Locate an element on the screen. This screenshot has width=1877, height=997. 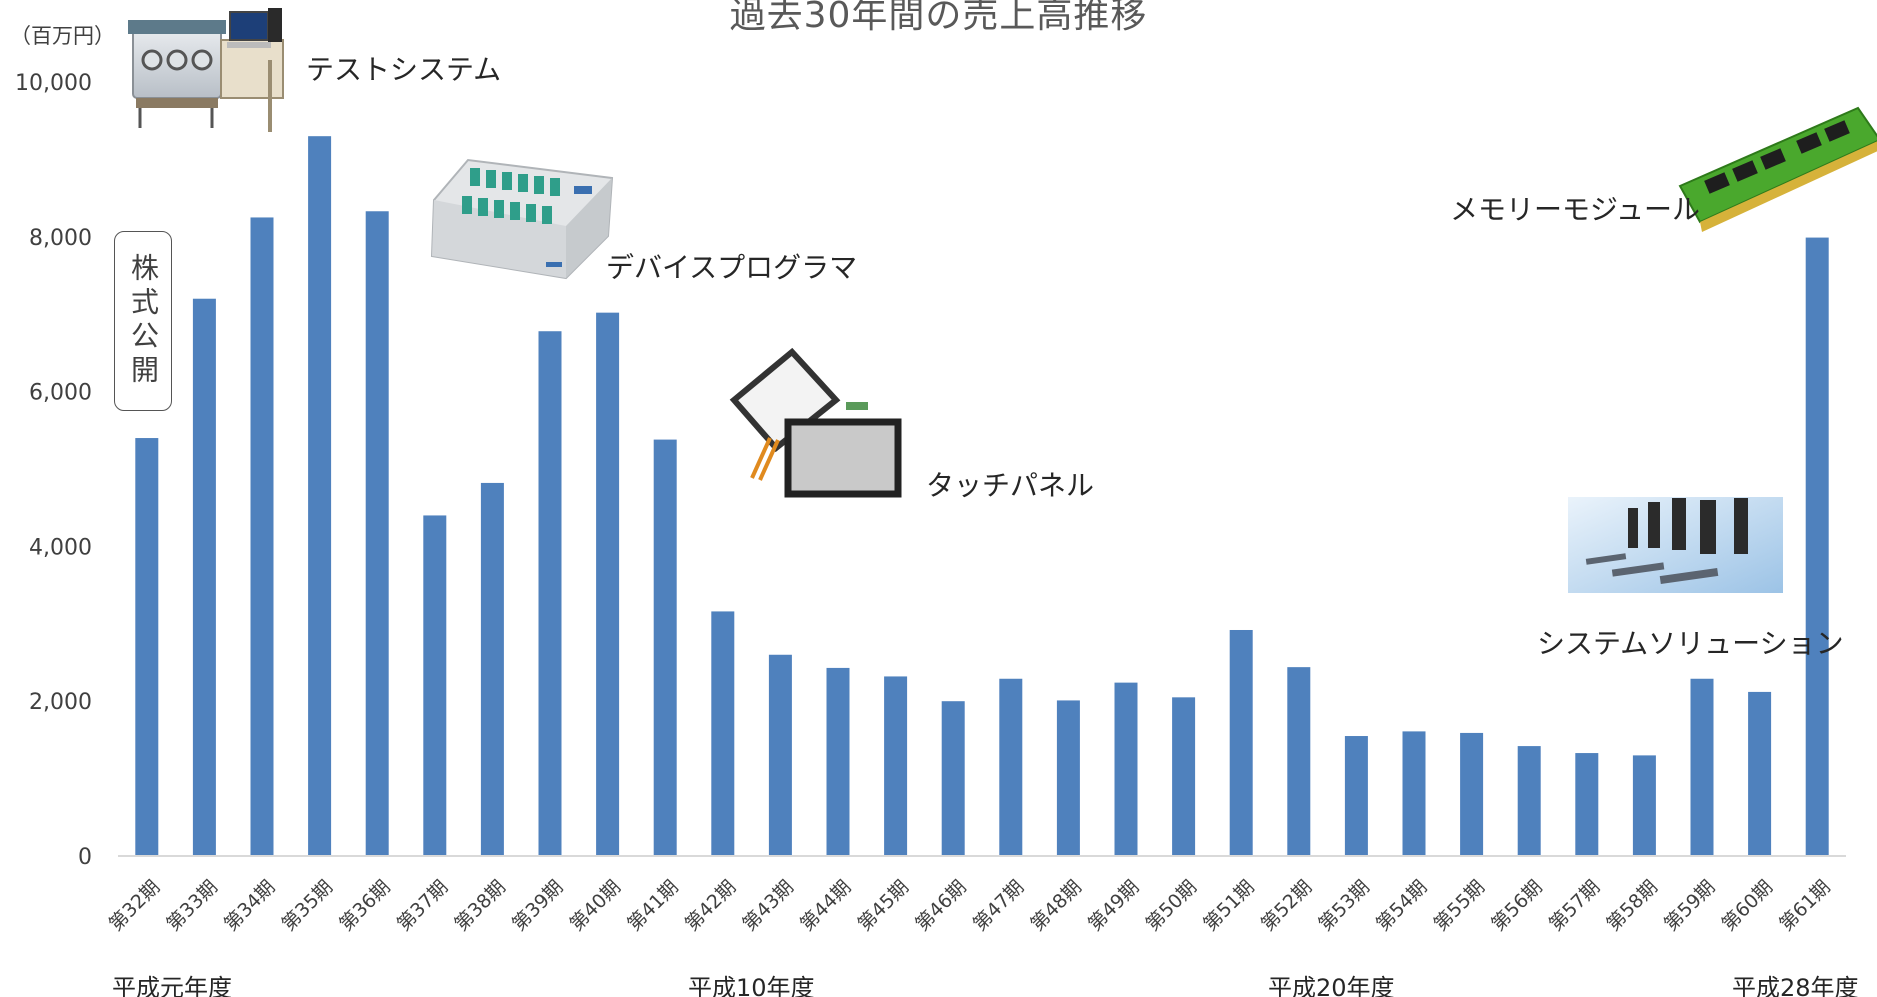
x-tick-label: 第39期 is located at coordinates (538, 906).